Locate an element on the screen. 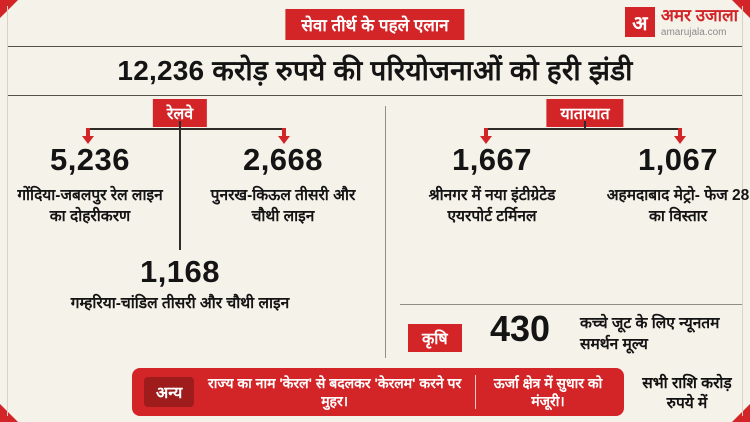 The image size is (750, 422). rail-project-value: 2,668 is located at coordinates (283, 159).